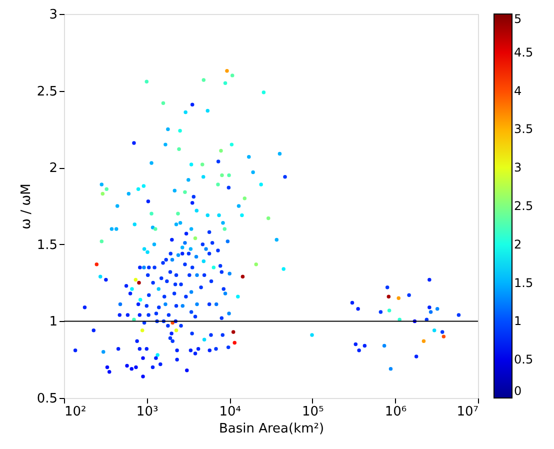 The image size is (554, 449). Describe the element at coordinates (230, 412) in the screenshot. I see `x-tick-label: 10⁴` at that location.